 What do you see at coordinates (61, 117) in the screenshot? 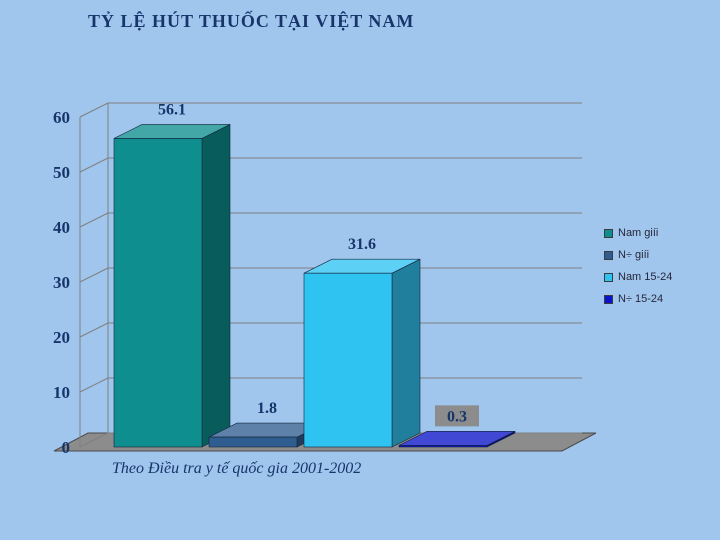
I see `y-tick-label: 60` at bounding box center [61, 117].